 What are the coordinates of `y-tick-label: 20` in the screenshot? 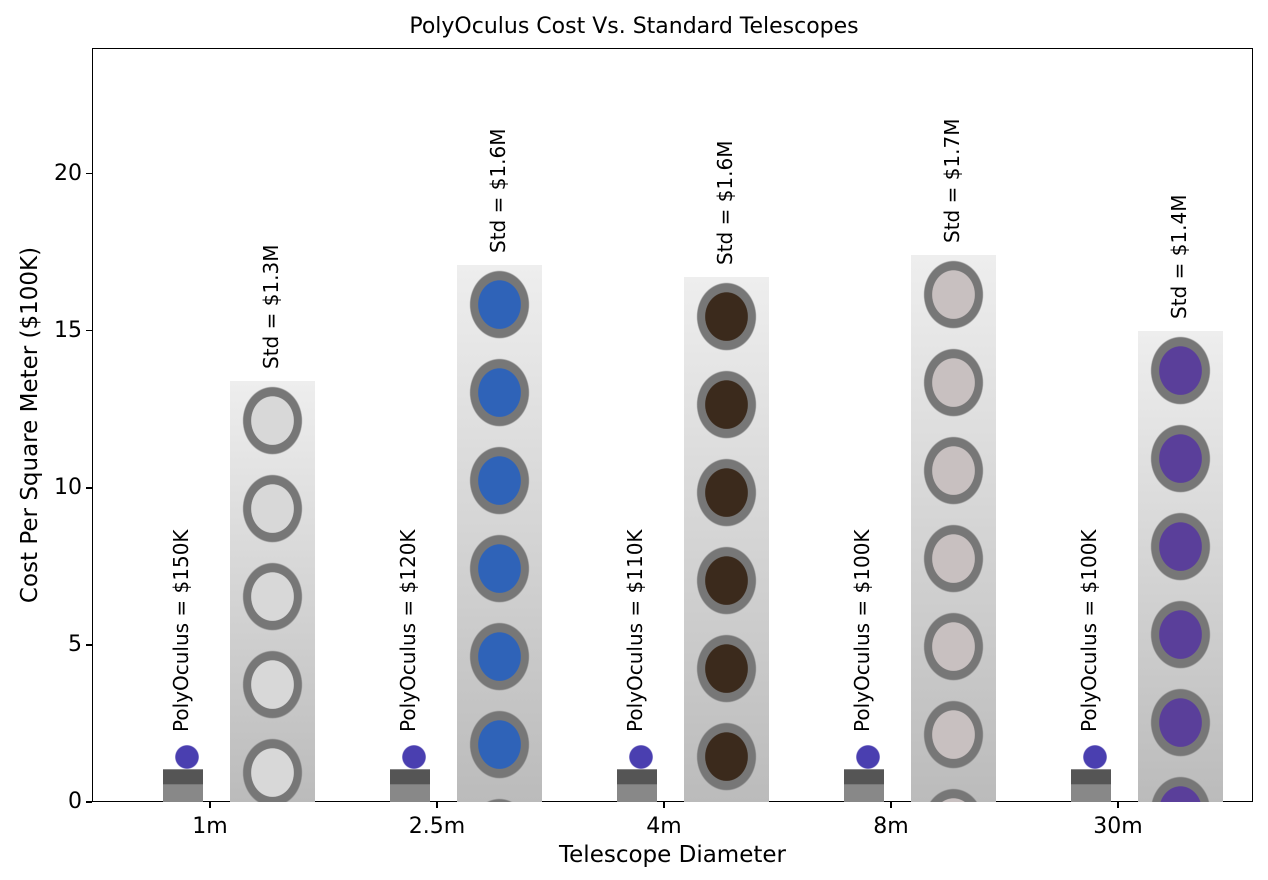 It's located at (68, 173).